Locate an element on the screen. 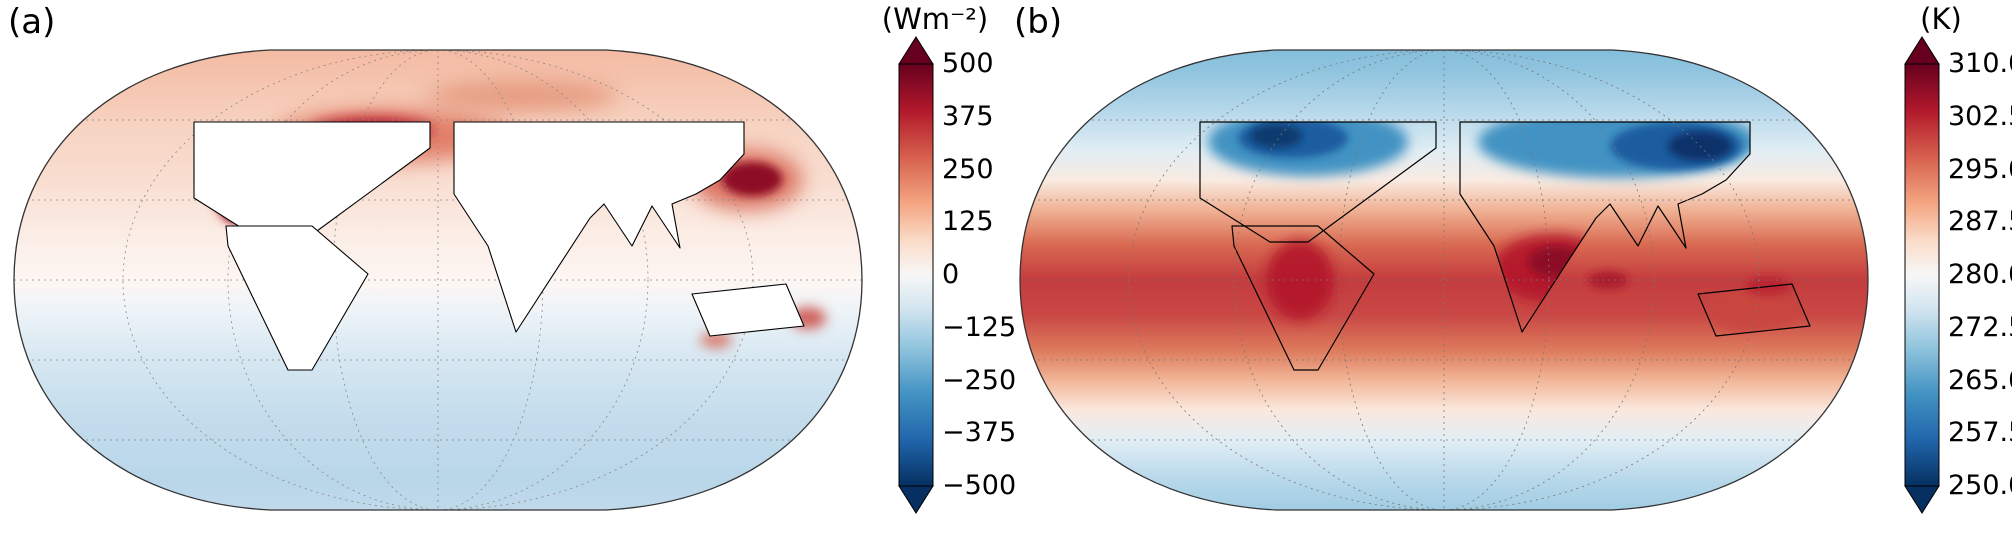 This screenshot has height=536, width=2012. colorbar-tick: −500 is located at coordinates (979, 485).